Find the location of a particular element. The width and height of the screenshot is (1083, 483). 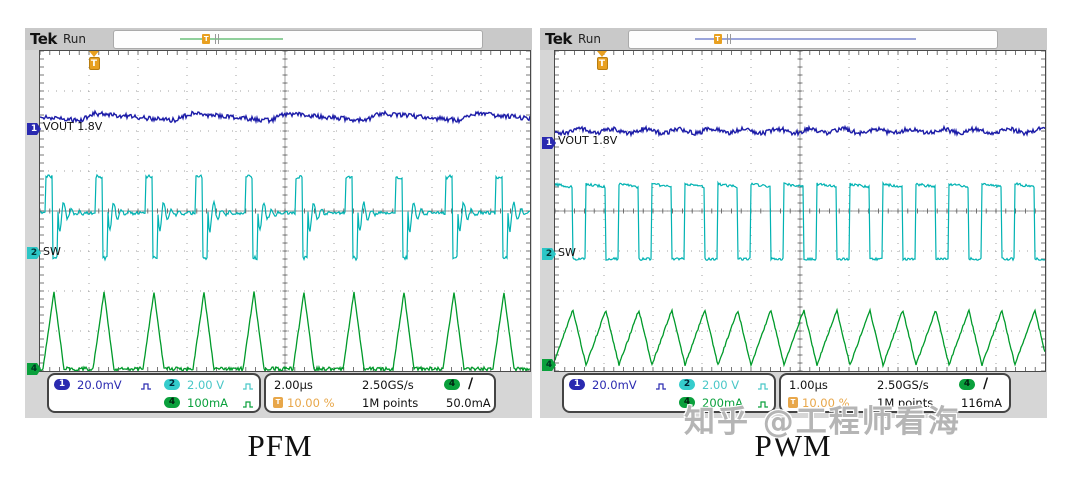

timebase-scale: 1.00µs is located at coordinates (808, 385).